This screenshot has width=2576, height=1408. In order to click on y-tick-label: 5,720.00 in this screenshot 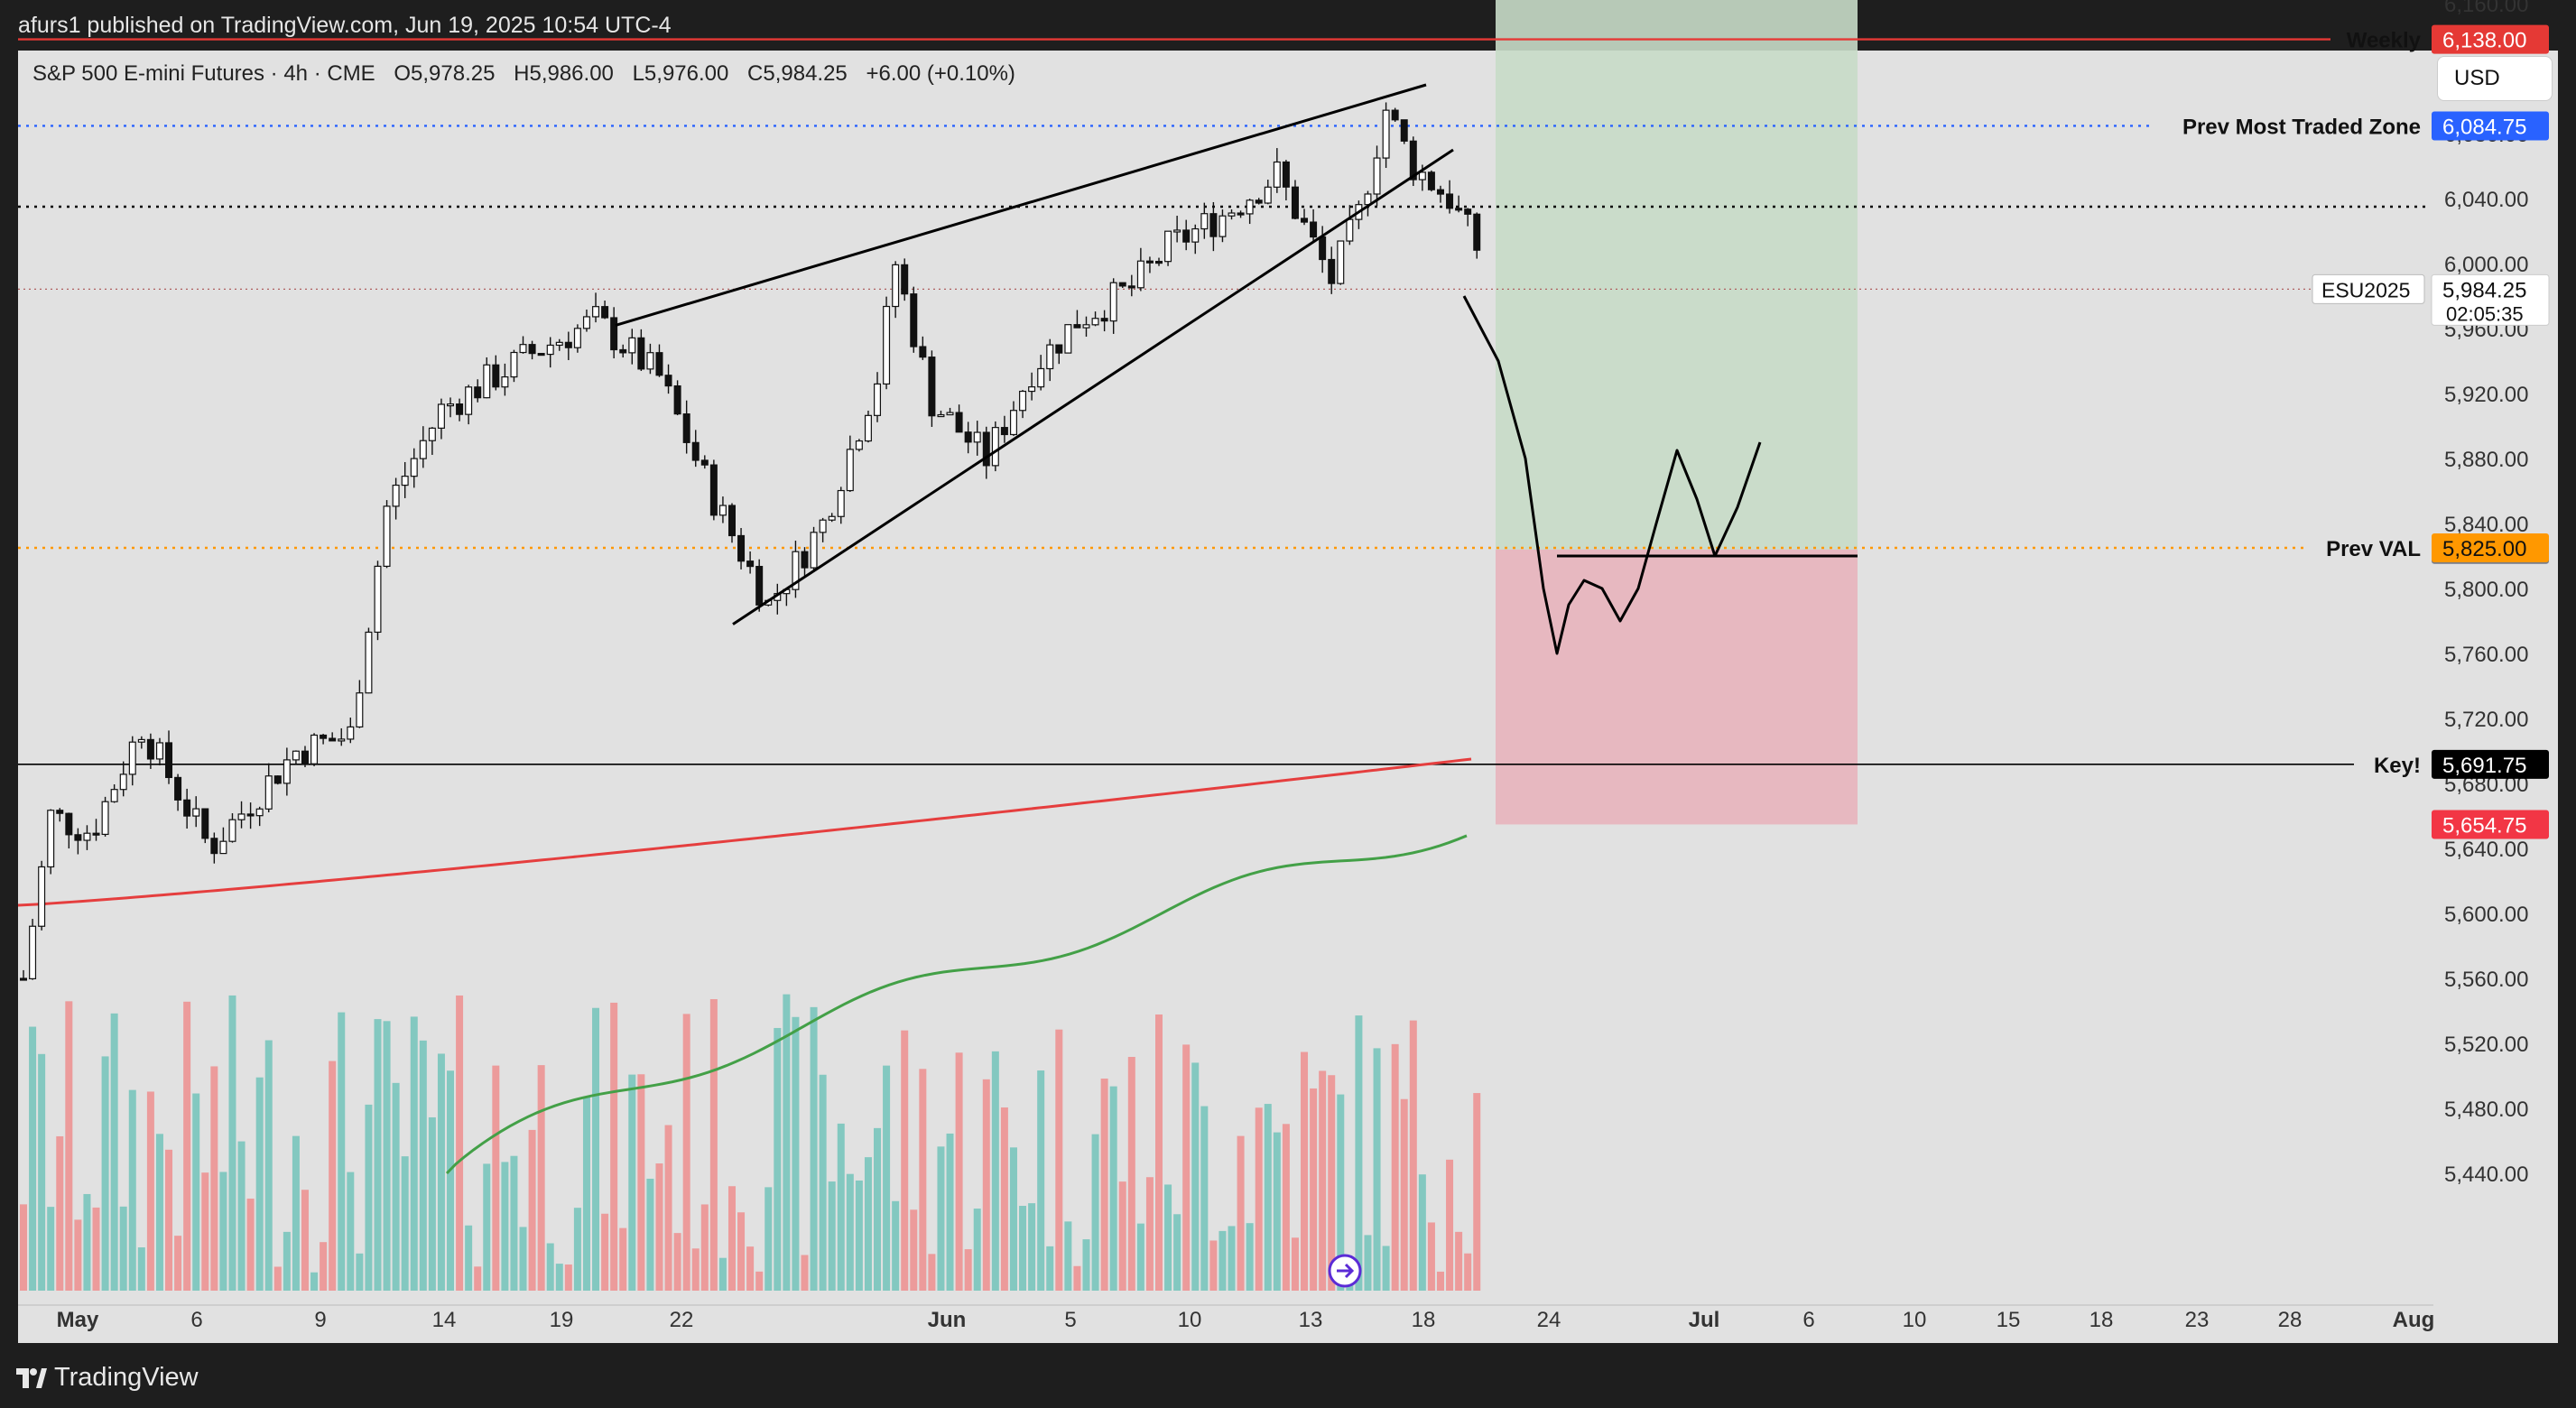, I will do `click(2486, 720)`.